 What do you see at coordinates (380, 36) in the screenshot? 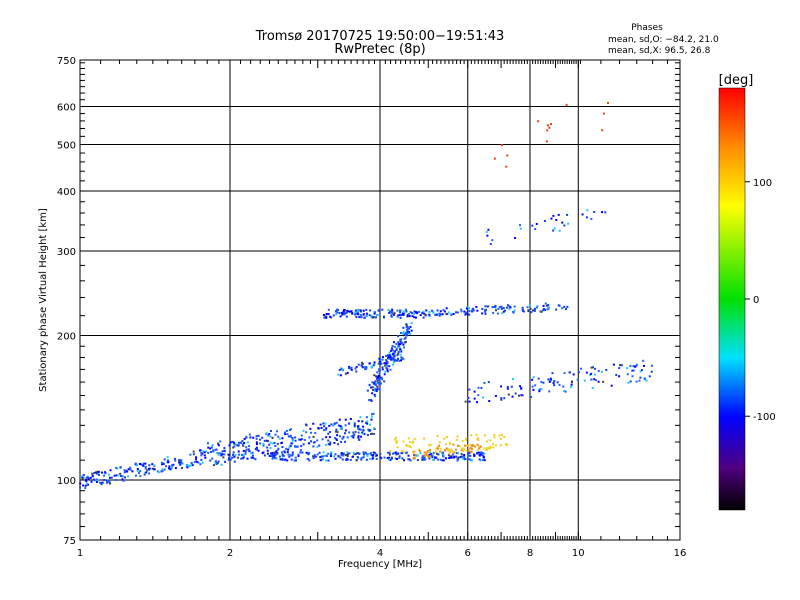
I see `chart-title: Tromsø 20170725 19:50:00−19:51:43` at bounding box center [380, 36].